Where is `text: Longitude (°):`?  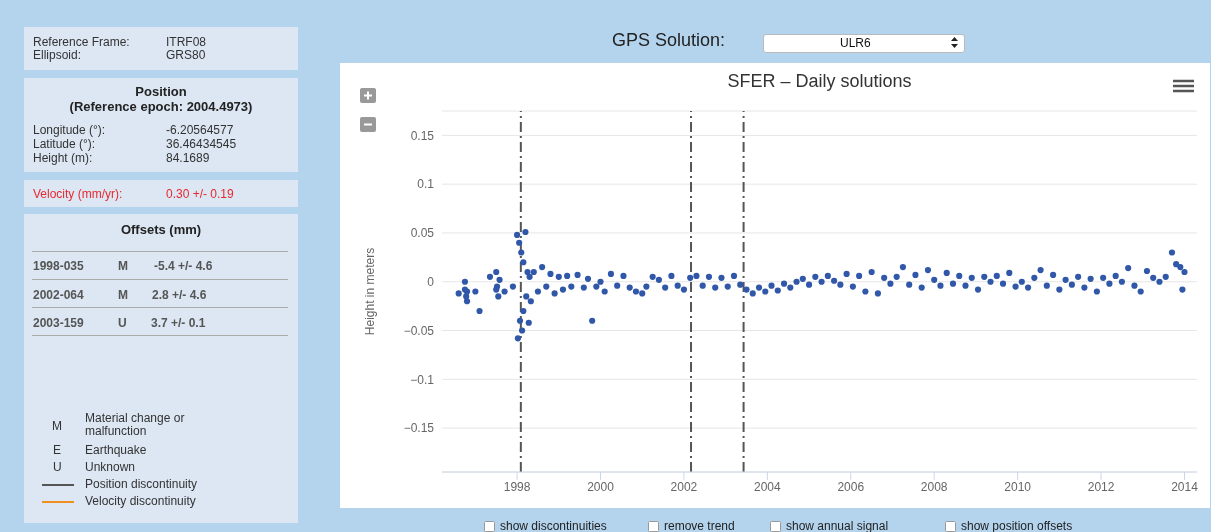 text: Longitude (°): is located at coordinates (69, 130).